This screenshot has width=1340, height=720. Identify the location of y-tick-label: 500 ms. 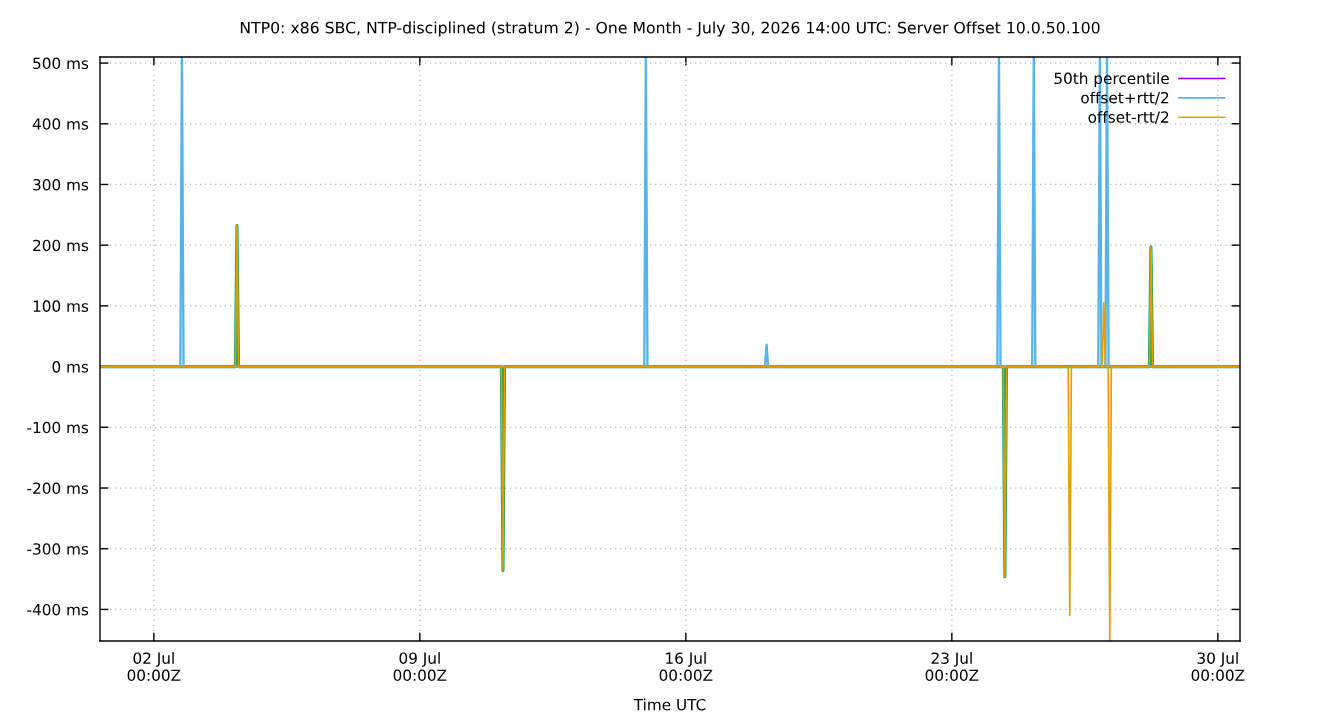
(61, 63).